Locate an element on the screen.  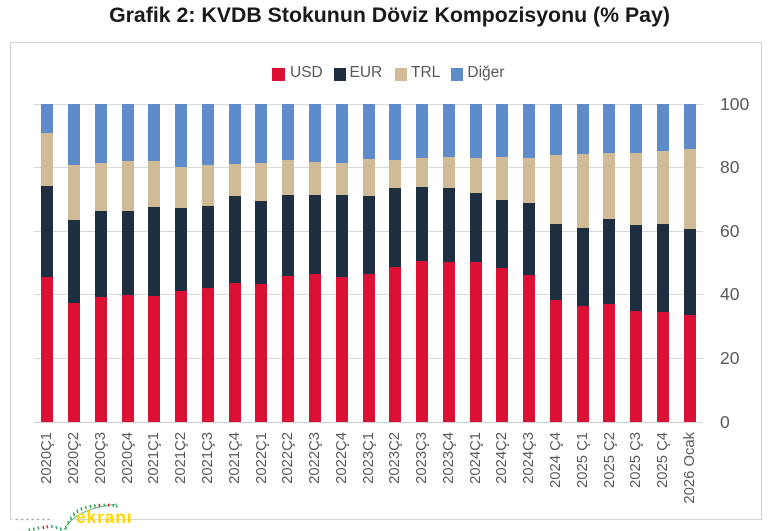
svg-text: ekranı is located at coordinates (104, 517).